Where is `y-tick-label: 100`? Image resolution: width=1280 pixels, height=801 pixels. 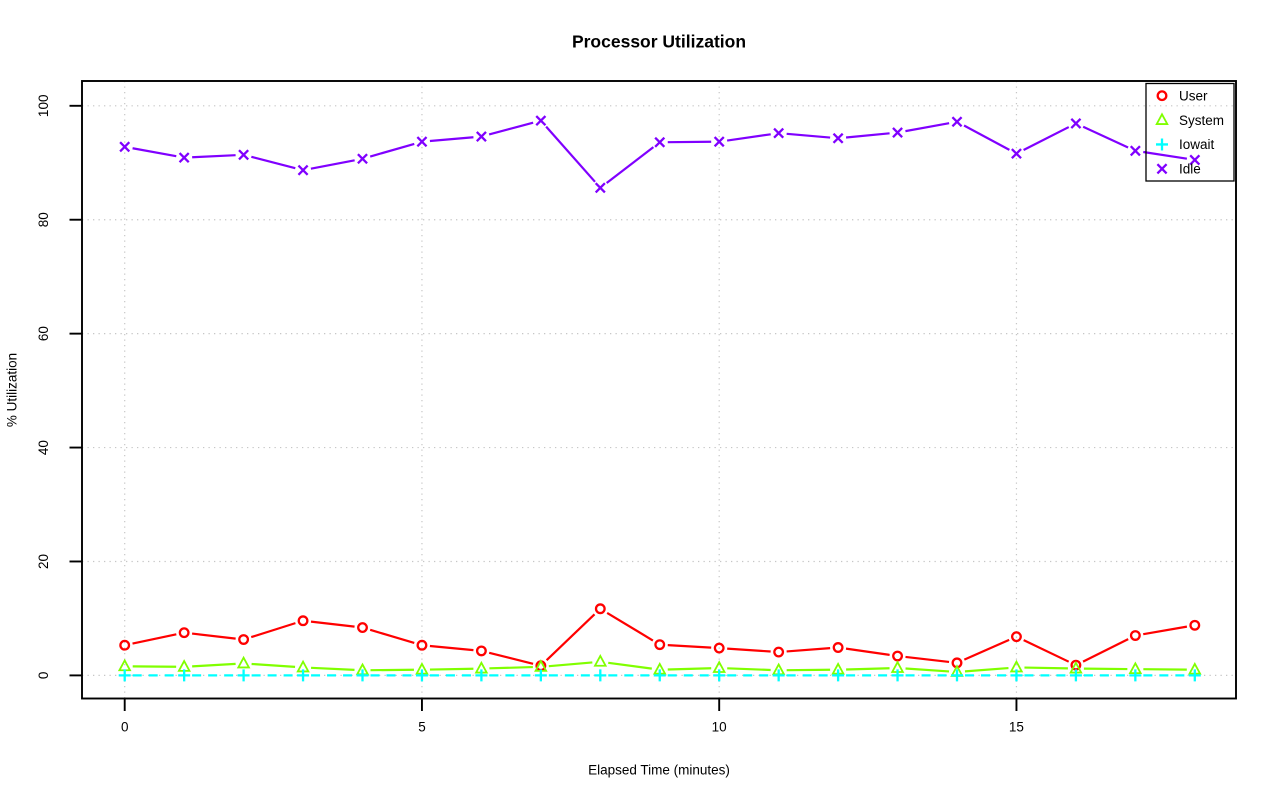 y-tick-label: 100 is located at coordinates (43, 106).